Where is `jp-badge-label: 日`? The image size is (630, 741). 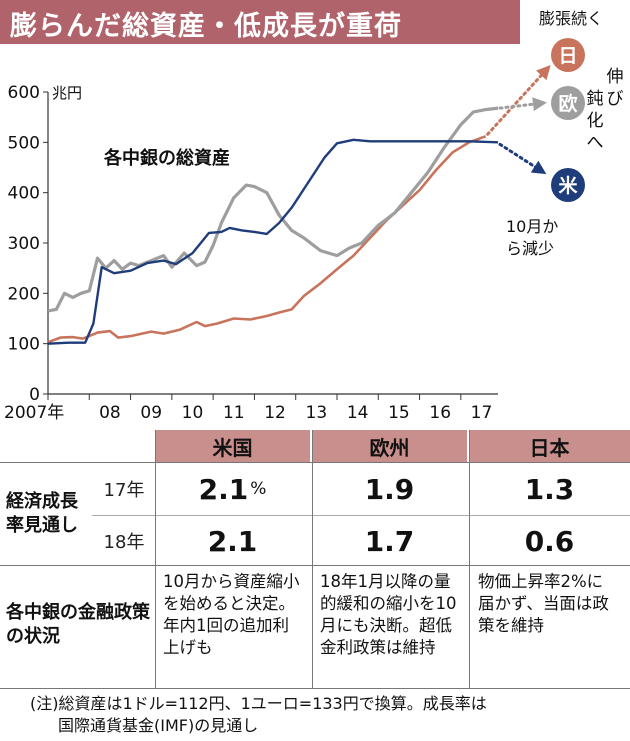
jp-badge-label: 日 is located at coordinates (567, 56).